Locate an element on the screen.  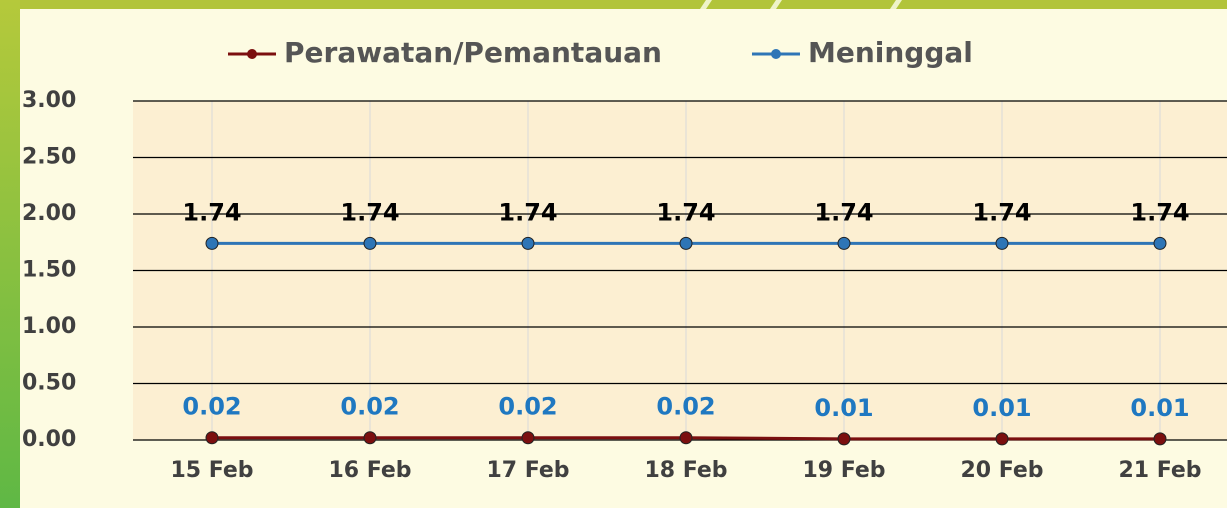
legend-label: Meninggal is located at coordinates (890, 52).